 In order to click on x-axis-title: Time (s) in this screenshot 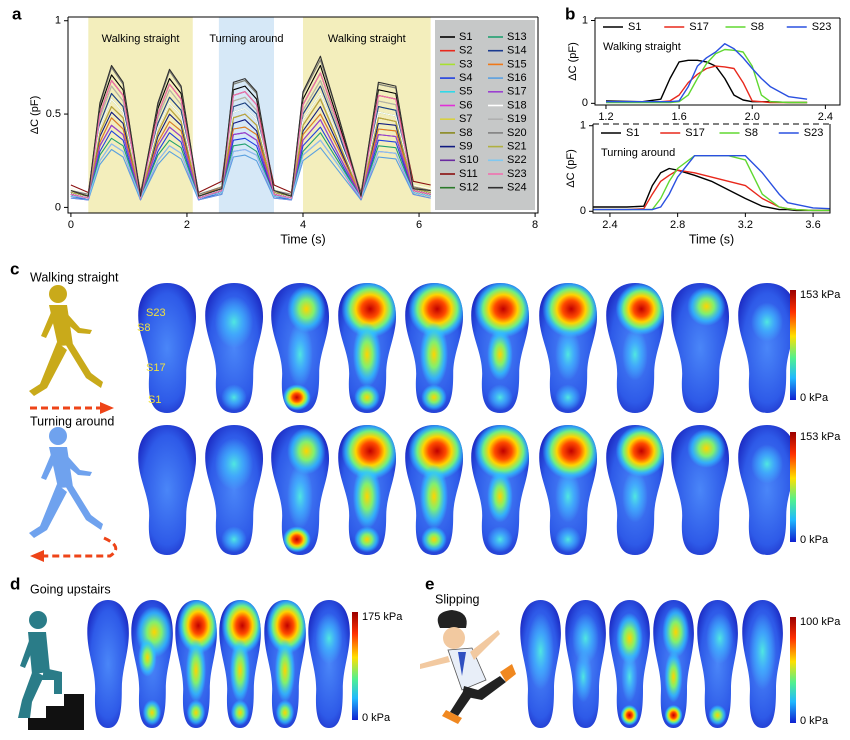, I will do `click(302, 239)`.